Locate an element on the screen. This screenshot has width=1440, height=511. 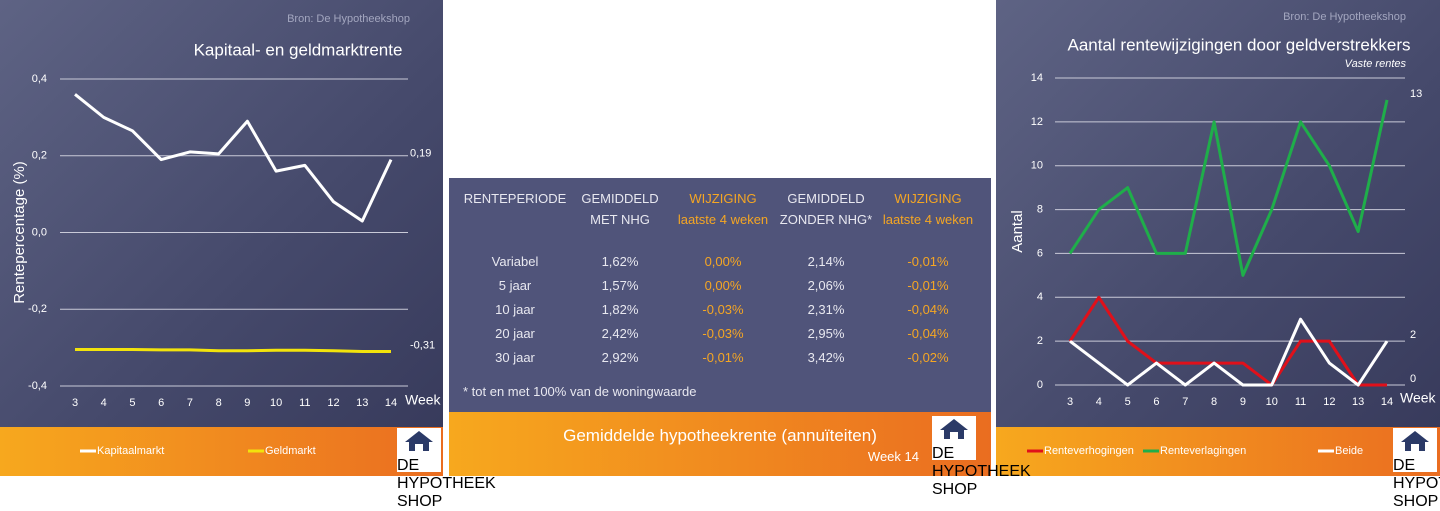
legend-label: Kapitaalmarkt is located at coordinates (130, 451).